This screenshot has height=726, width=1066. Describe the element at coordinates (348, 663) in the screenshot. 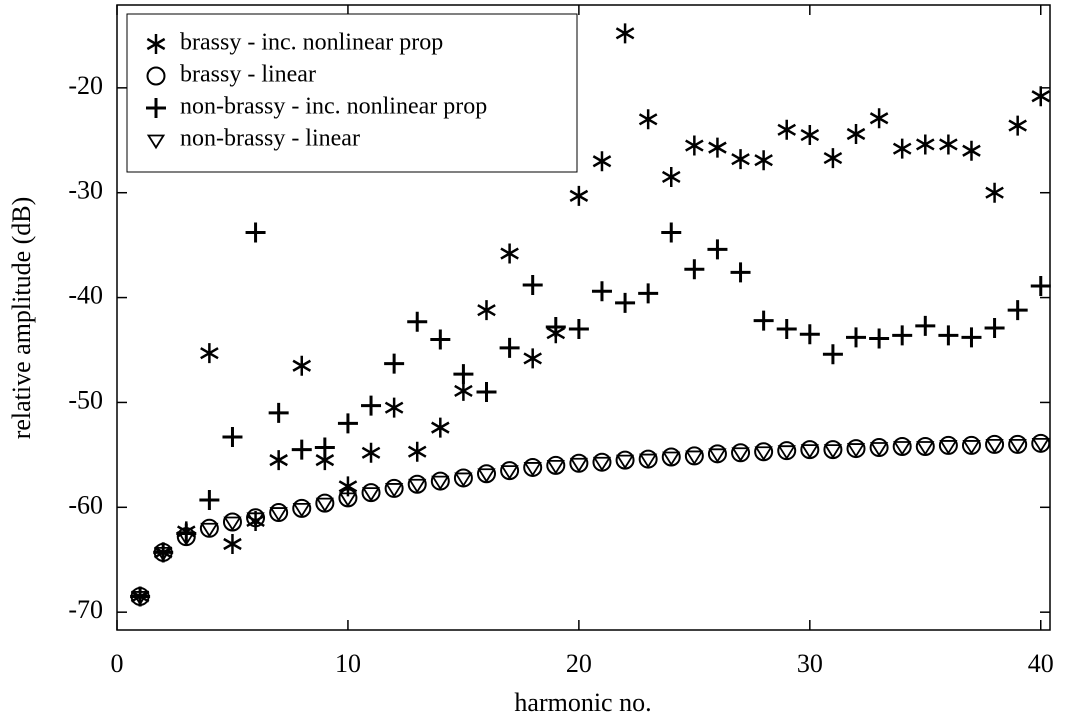

I see `x-tick-label: 10` at that location.